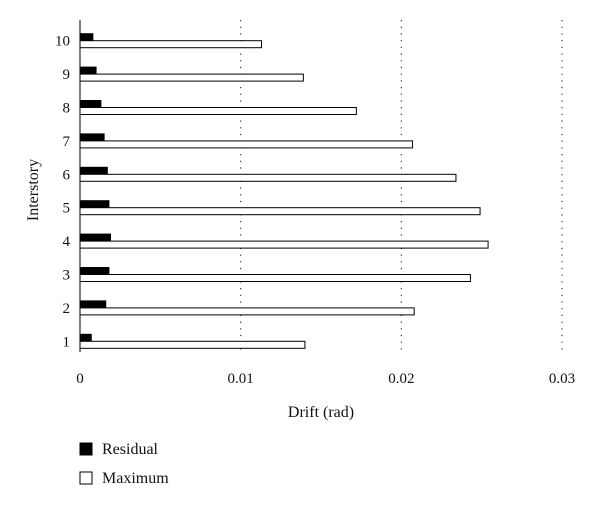 This screenshot has height=517, width=600. What do you see at coordinates (62, 42) in the screenshot?
I see `y-tick-label-10: 10` at bounding box center [62, 42].